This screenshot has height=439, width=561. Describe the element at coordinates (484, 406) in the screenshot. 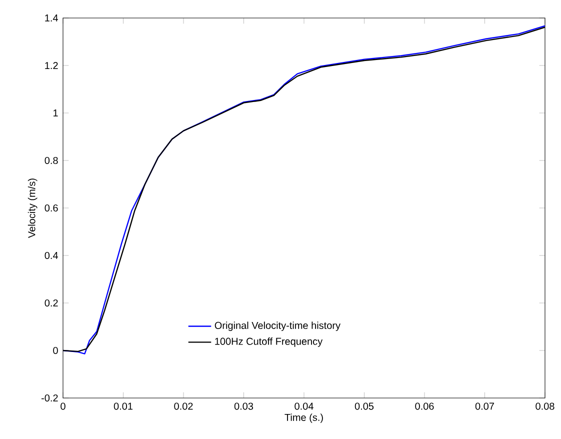

I see `x-tick-label: 0.07` at that location.